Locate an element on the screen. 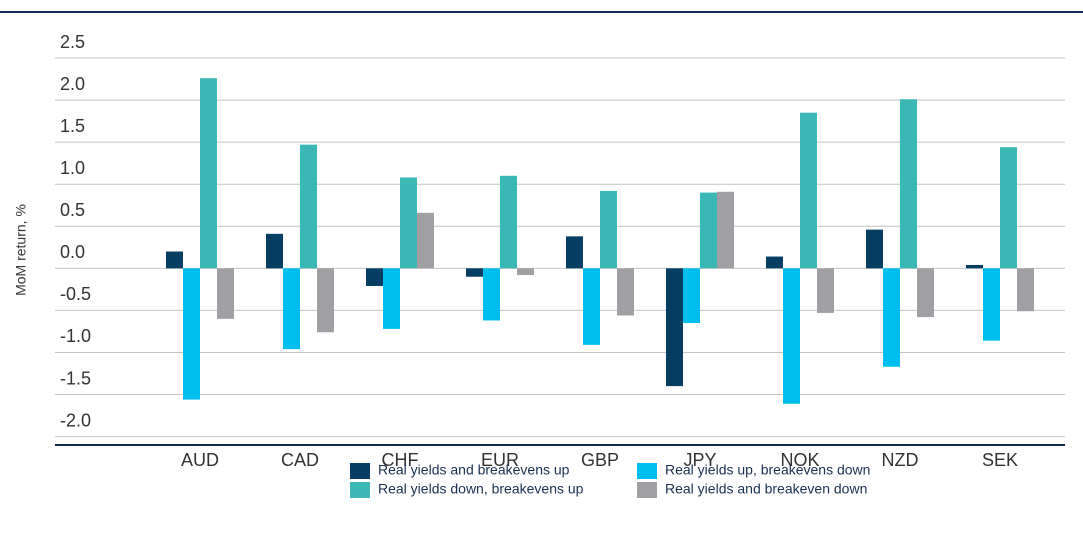  y-tick-label: -0.5 is located at coordinates (75, 294).